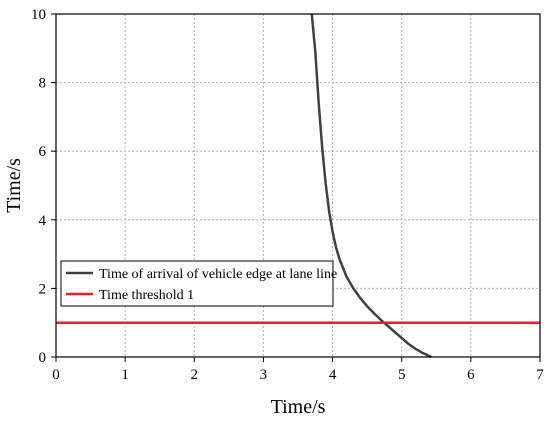 The width and height of the screenshot is (550, 421). Describe the element at coordinates (125, 375) in the screenshot. I see `x-tick-label: 1` at that location.